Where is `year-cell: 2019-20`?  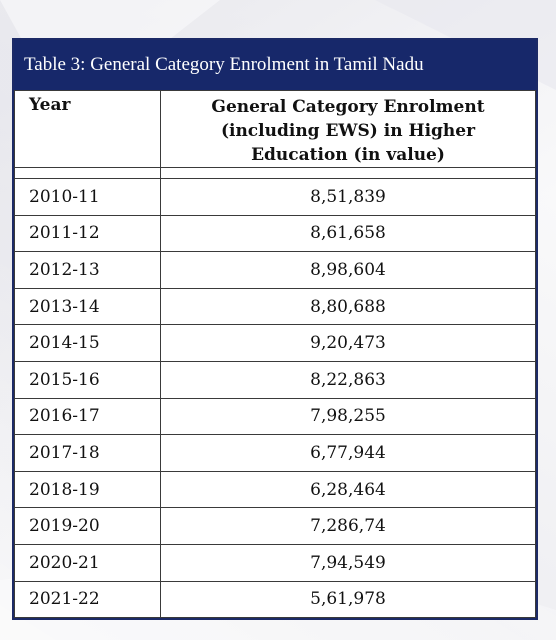 year-cell: 2019-20 is located at coordinates (87, 526).